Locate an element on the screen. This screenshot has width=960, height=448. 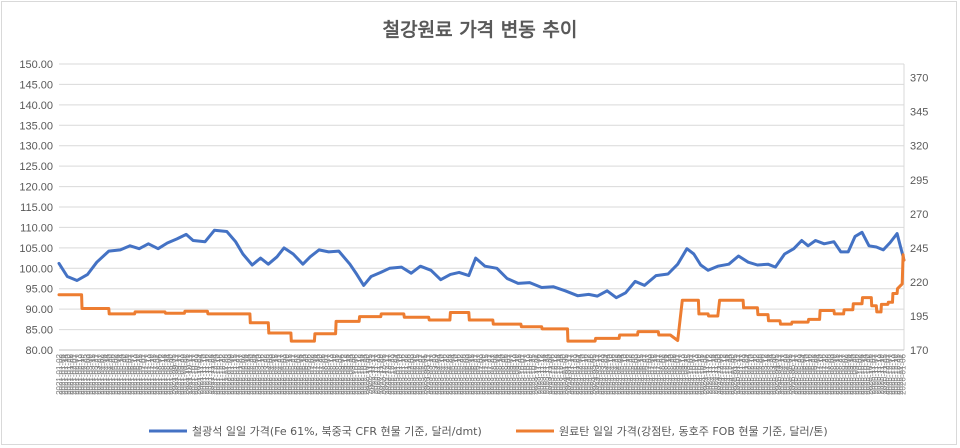
x-tick-label: 2023-06-15 is located at coordinates (471, 373).